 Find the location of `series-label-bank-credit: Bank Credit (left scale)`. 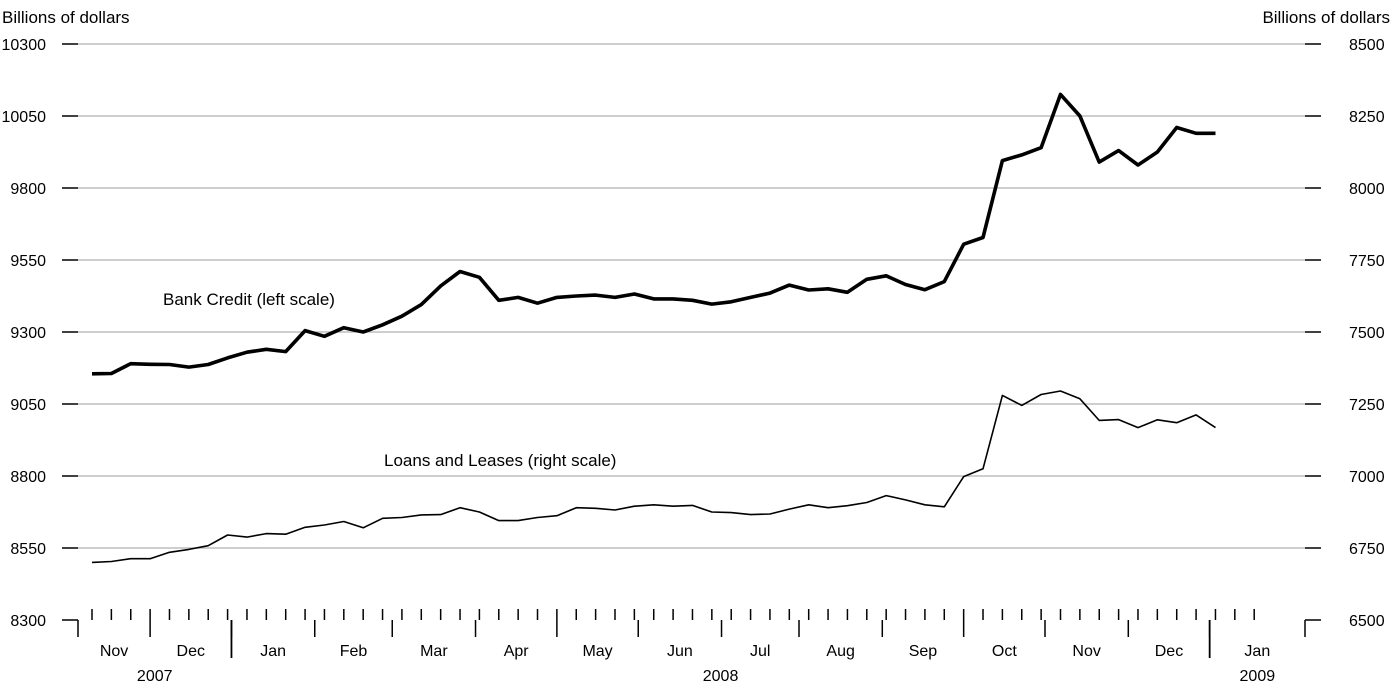

series-label-bank-credit: Bank Credit (left scale) is located at coordinates (249, 299).